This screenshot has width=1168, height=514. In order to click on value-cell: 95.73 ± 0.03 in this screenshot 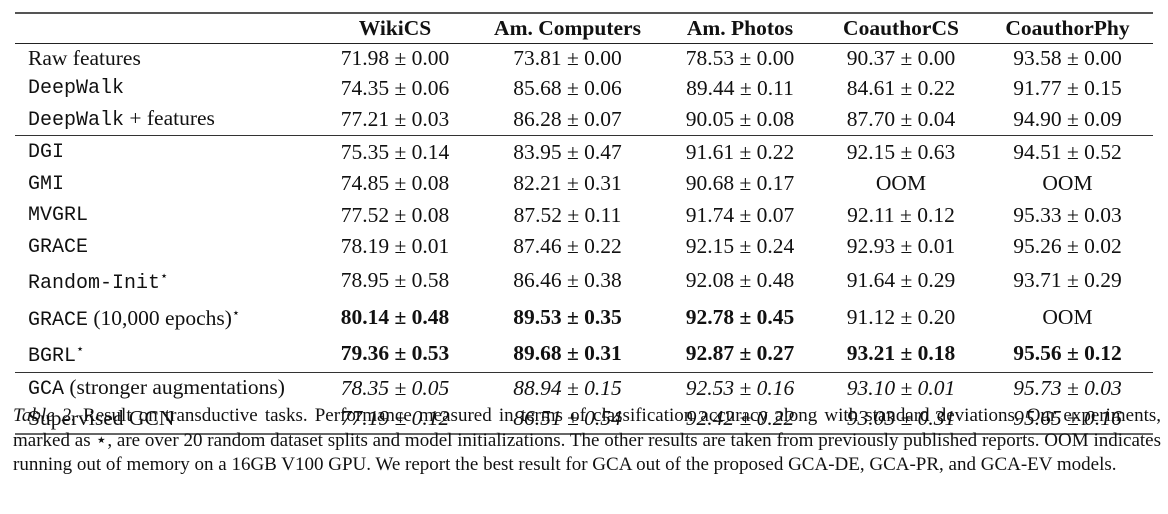, I will do `click(1067, 388)`.